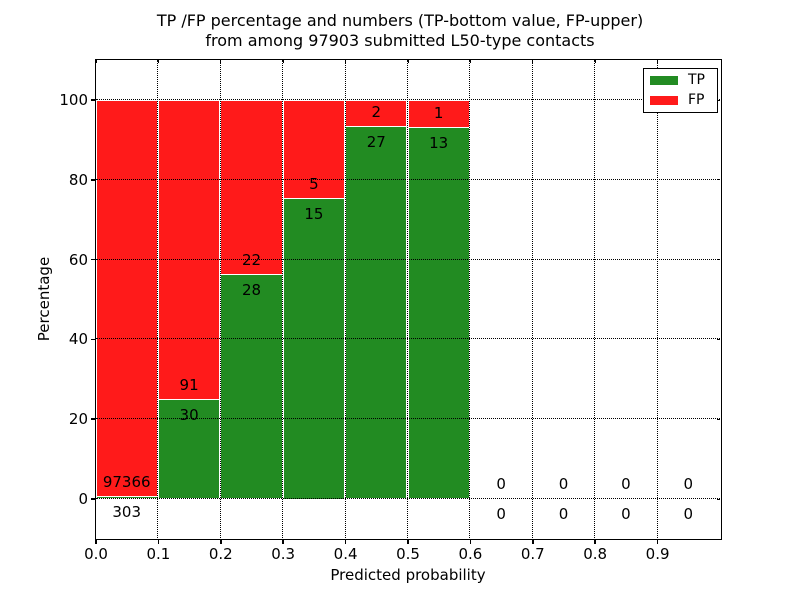  Describe the element at coordinates (345, 554) in the screenshot. I see `x-tick-label: 0.4` at that location.